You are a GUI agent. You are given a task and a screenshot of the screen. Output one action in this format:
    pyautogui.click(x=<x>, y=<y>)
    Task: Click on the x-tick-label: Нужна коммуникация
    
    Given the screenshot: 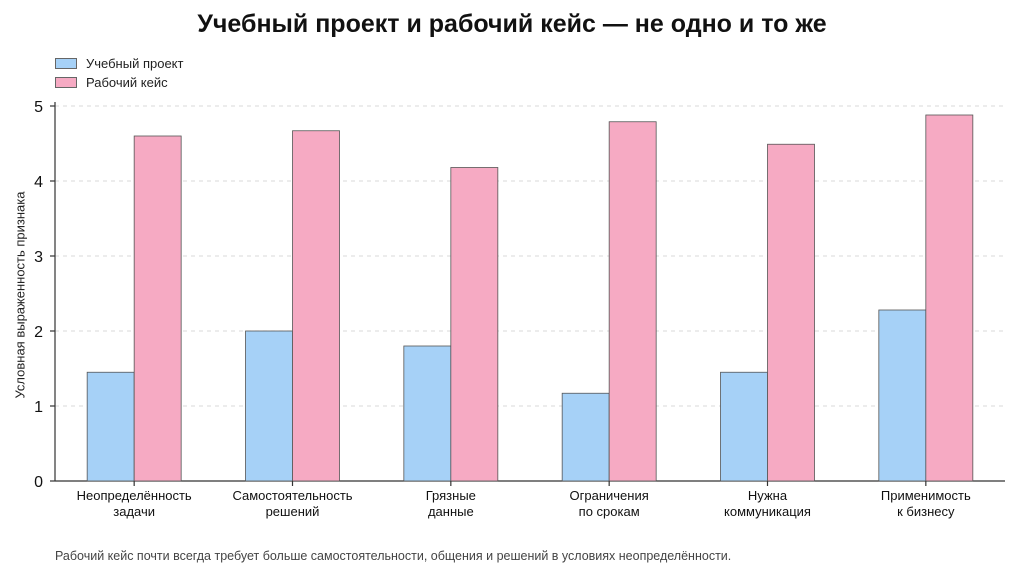 What is the action you would take?
    pyautogui.click(x=767, y=503)
    